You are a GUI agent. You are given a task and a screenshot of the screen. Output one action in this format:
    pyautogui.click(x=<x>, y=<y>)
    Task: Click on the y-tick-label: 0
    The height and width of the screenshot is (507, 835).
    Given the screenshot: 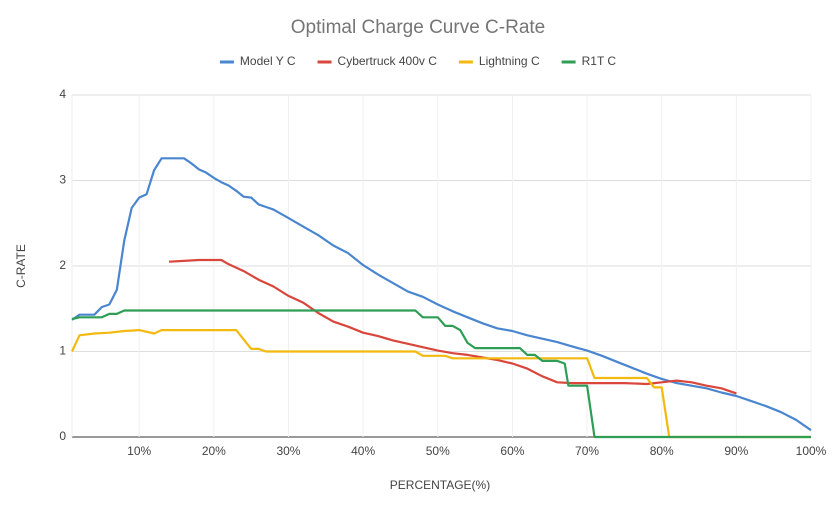 What is the action you would take?
    pyautogui.click(x=62, y=436)
    